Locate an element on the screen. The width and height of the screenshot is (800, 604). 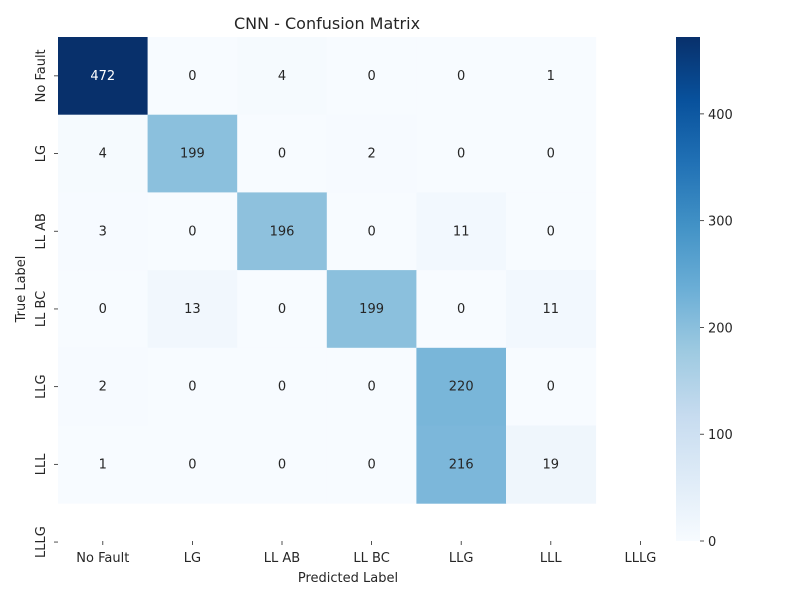
colorbar-tick-label: 300 is located at coordinates (720, 222).